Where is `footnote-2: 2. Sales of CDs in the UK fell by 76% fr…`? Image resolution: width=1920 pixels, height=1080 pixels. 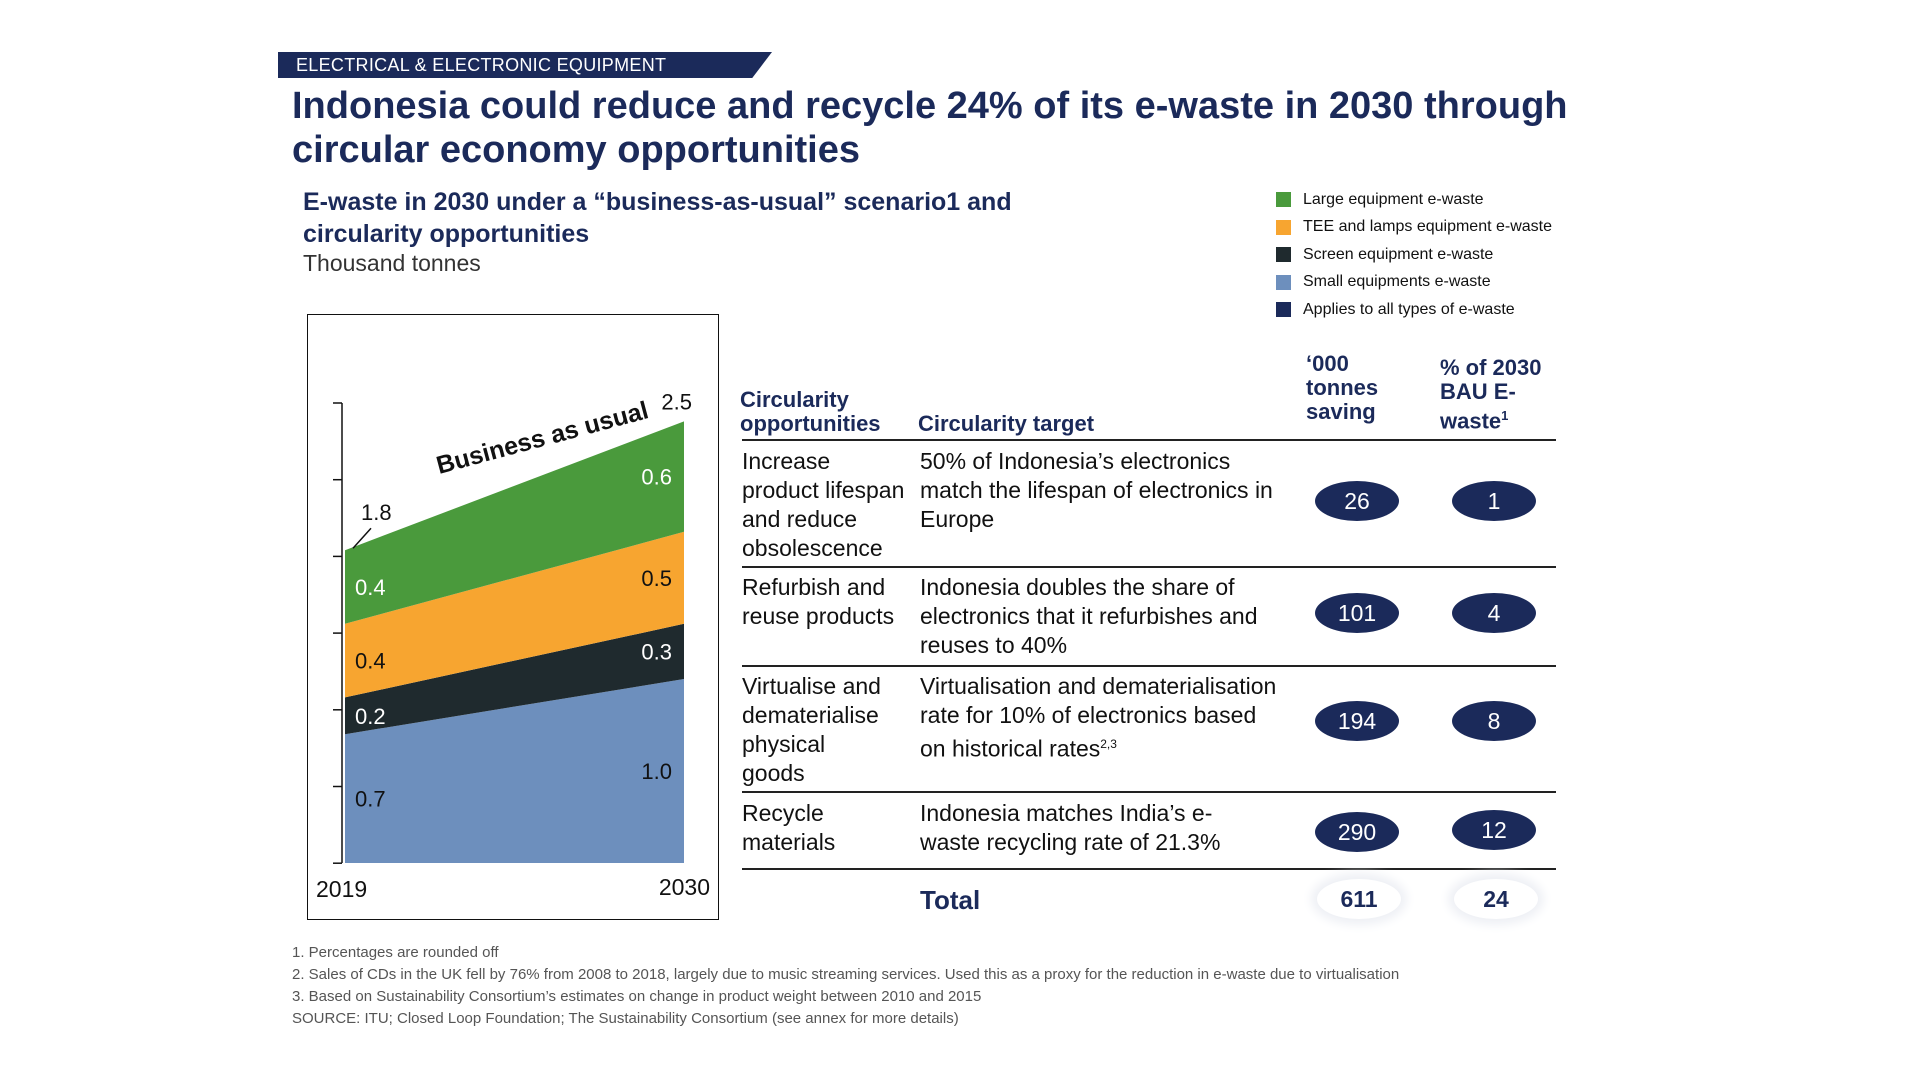
footnote-2: 2. Sales of CDs in the UK fell by 76% fr… is located at coordinates (846, 974).